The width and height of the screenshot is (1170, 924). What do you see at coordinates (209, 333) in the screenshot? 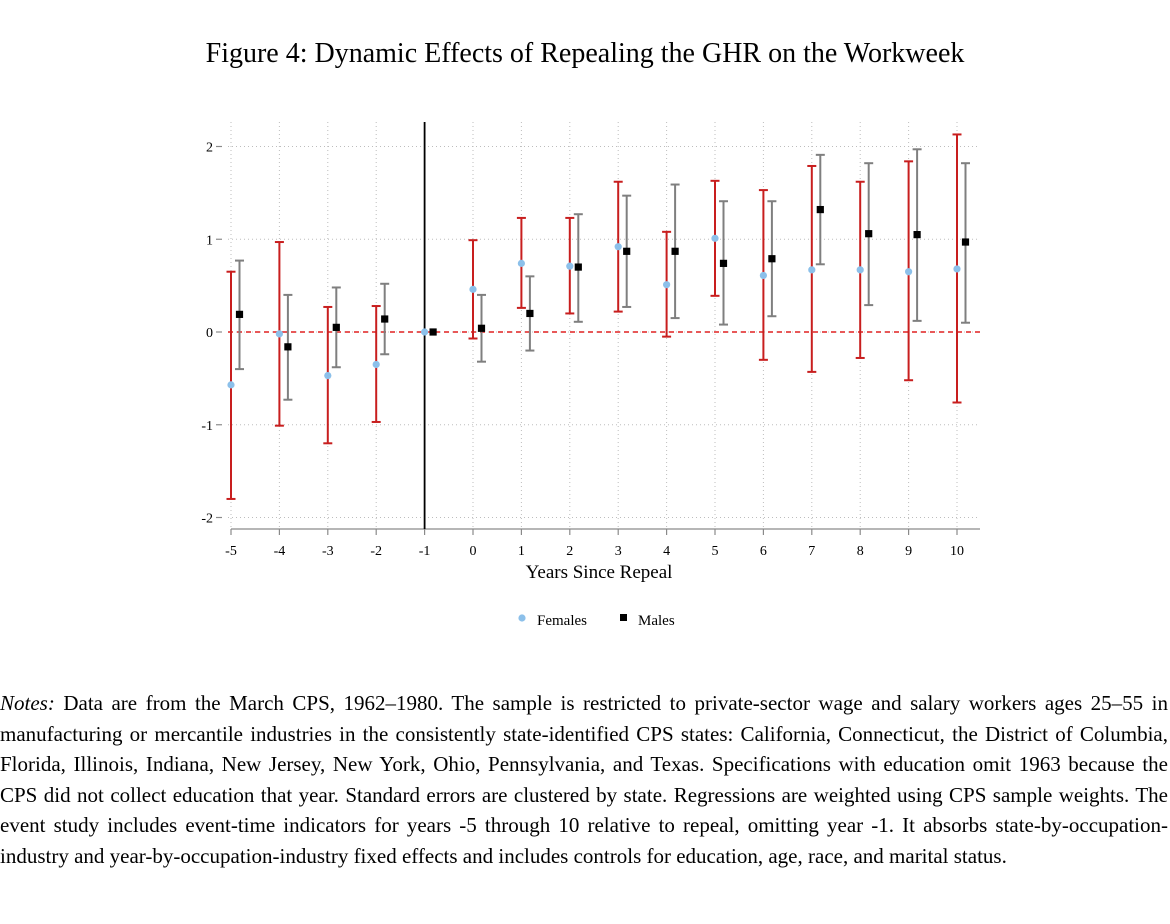
I see `y-tick-label: 0` at bounding box center [209, 333].